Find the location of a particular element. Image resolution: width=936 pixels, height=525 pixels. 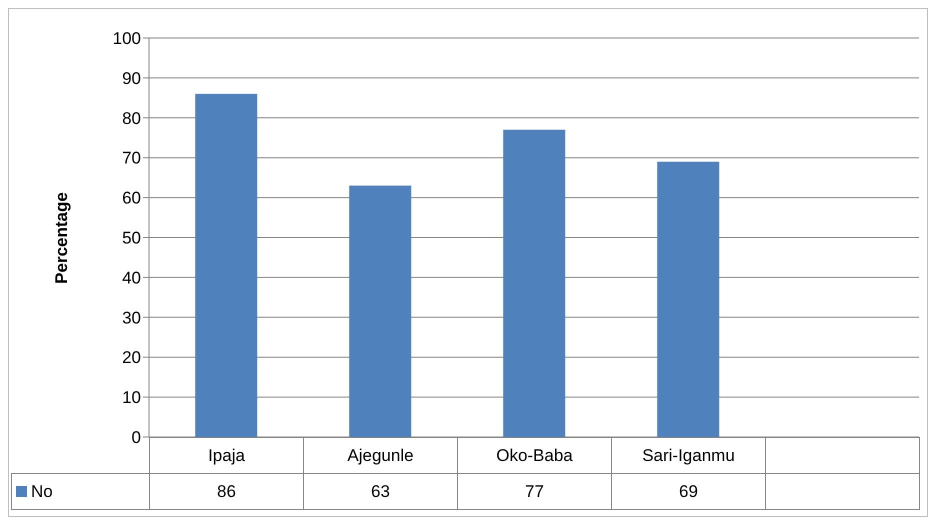

x-tick-label: Oko-Baba is located at coordinates (534, 455).